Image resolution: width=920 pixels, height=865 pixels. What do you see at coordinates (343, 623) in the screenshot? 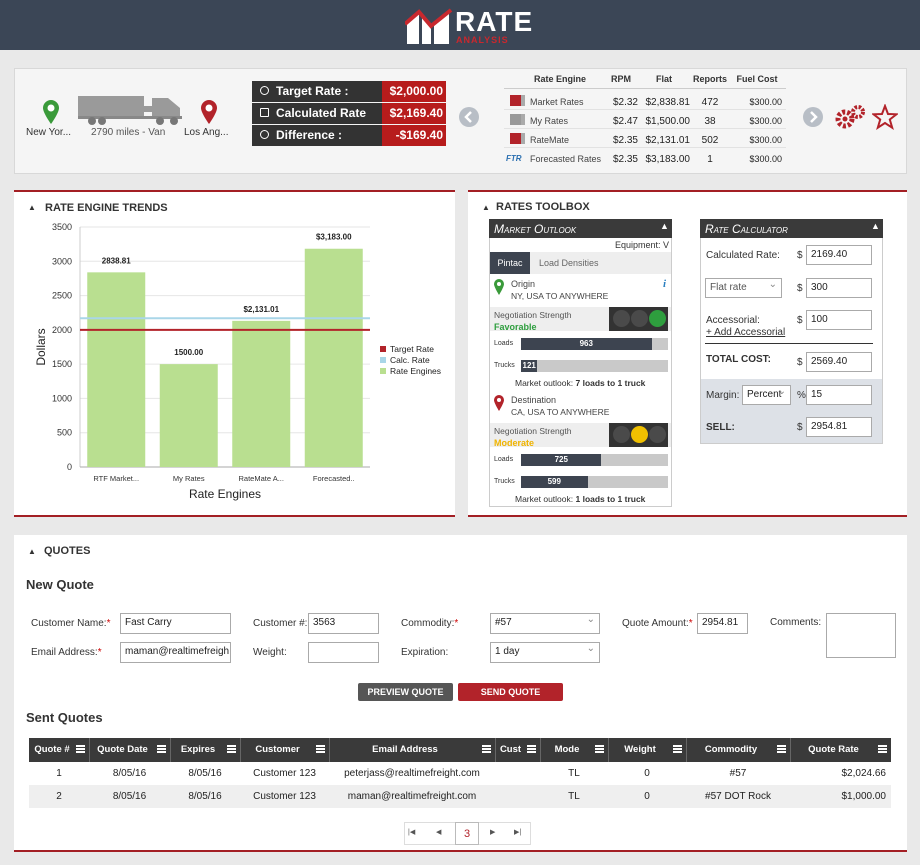
I see `input: 3563` at bounding box center [343, 623].